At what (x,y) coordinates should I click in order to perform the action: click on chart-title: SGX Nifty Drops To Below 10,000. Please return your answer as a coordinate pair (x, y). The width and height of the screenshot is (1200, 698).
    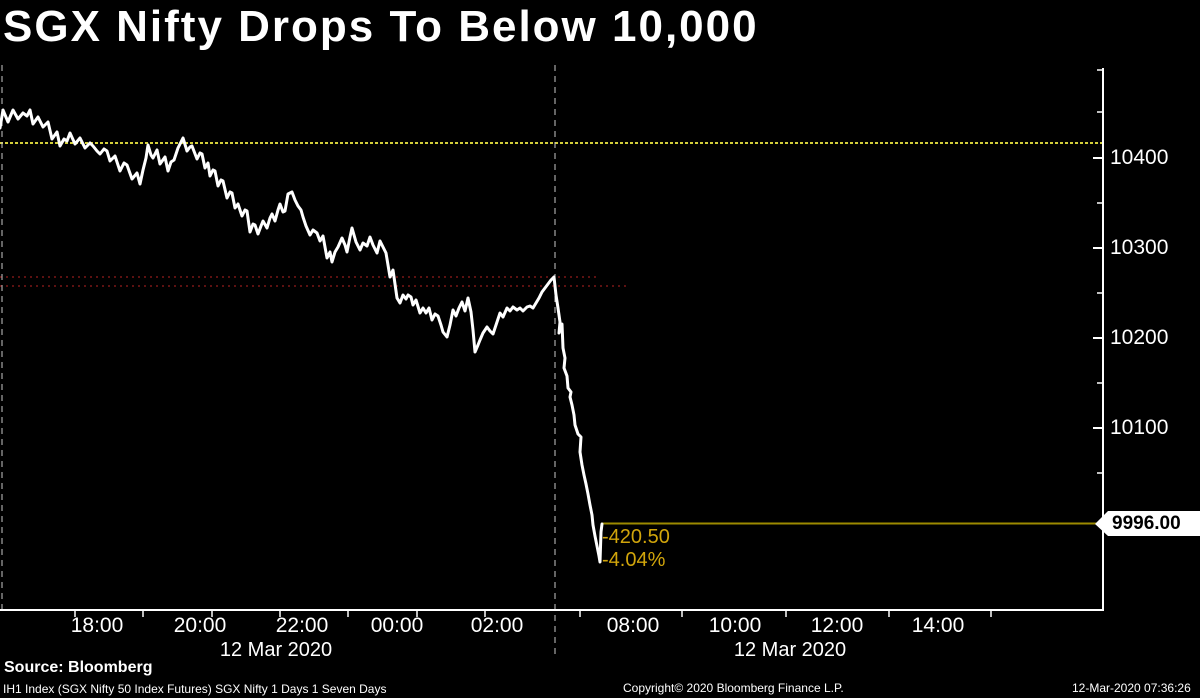
    Looking at the image, I should click on (381, 26).